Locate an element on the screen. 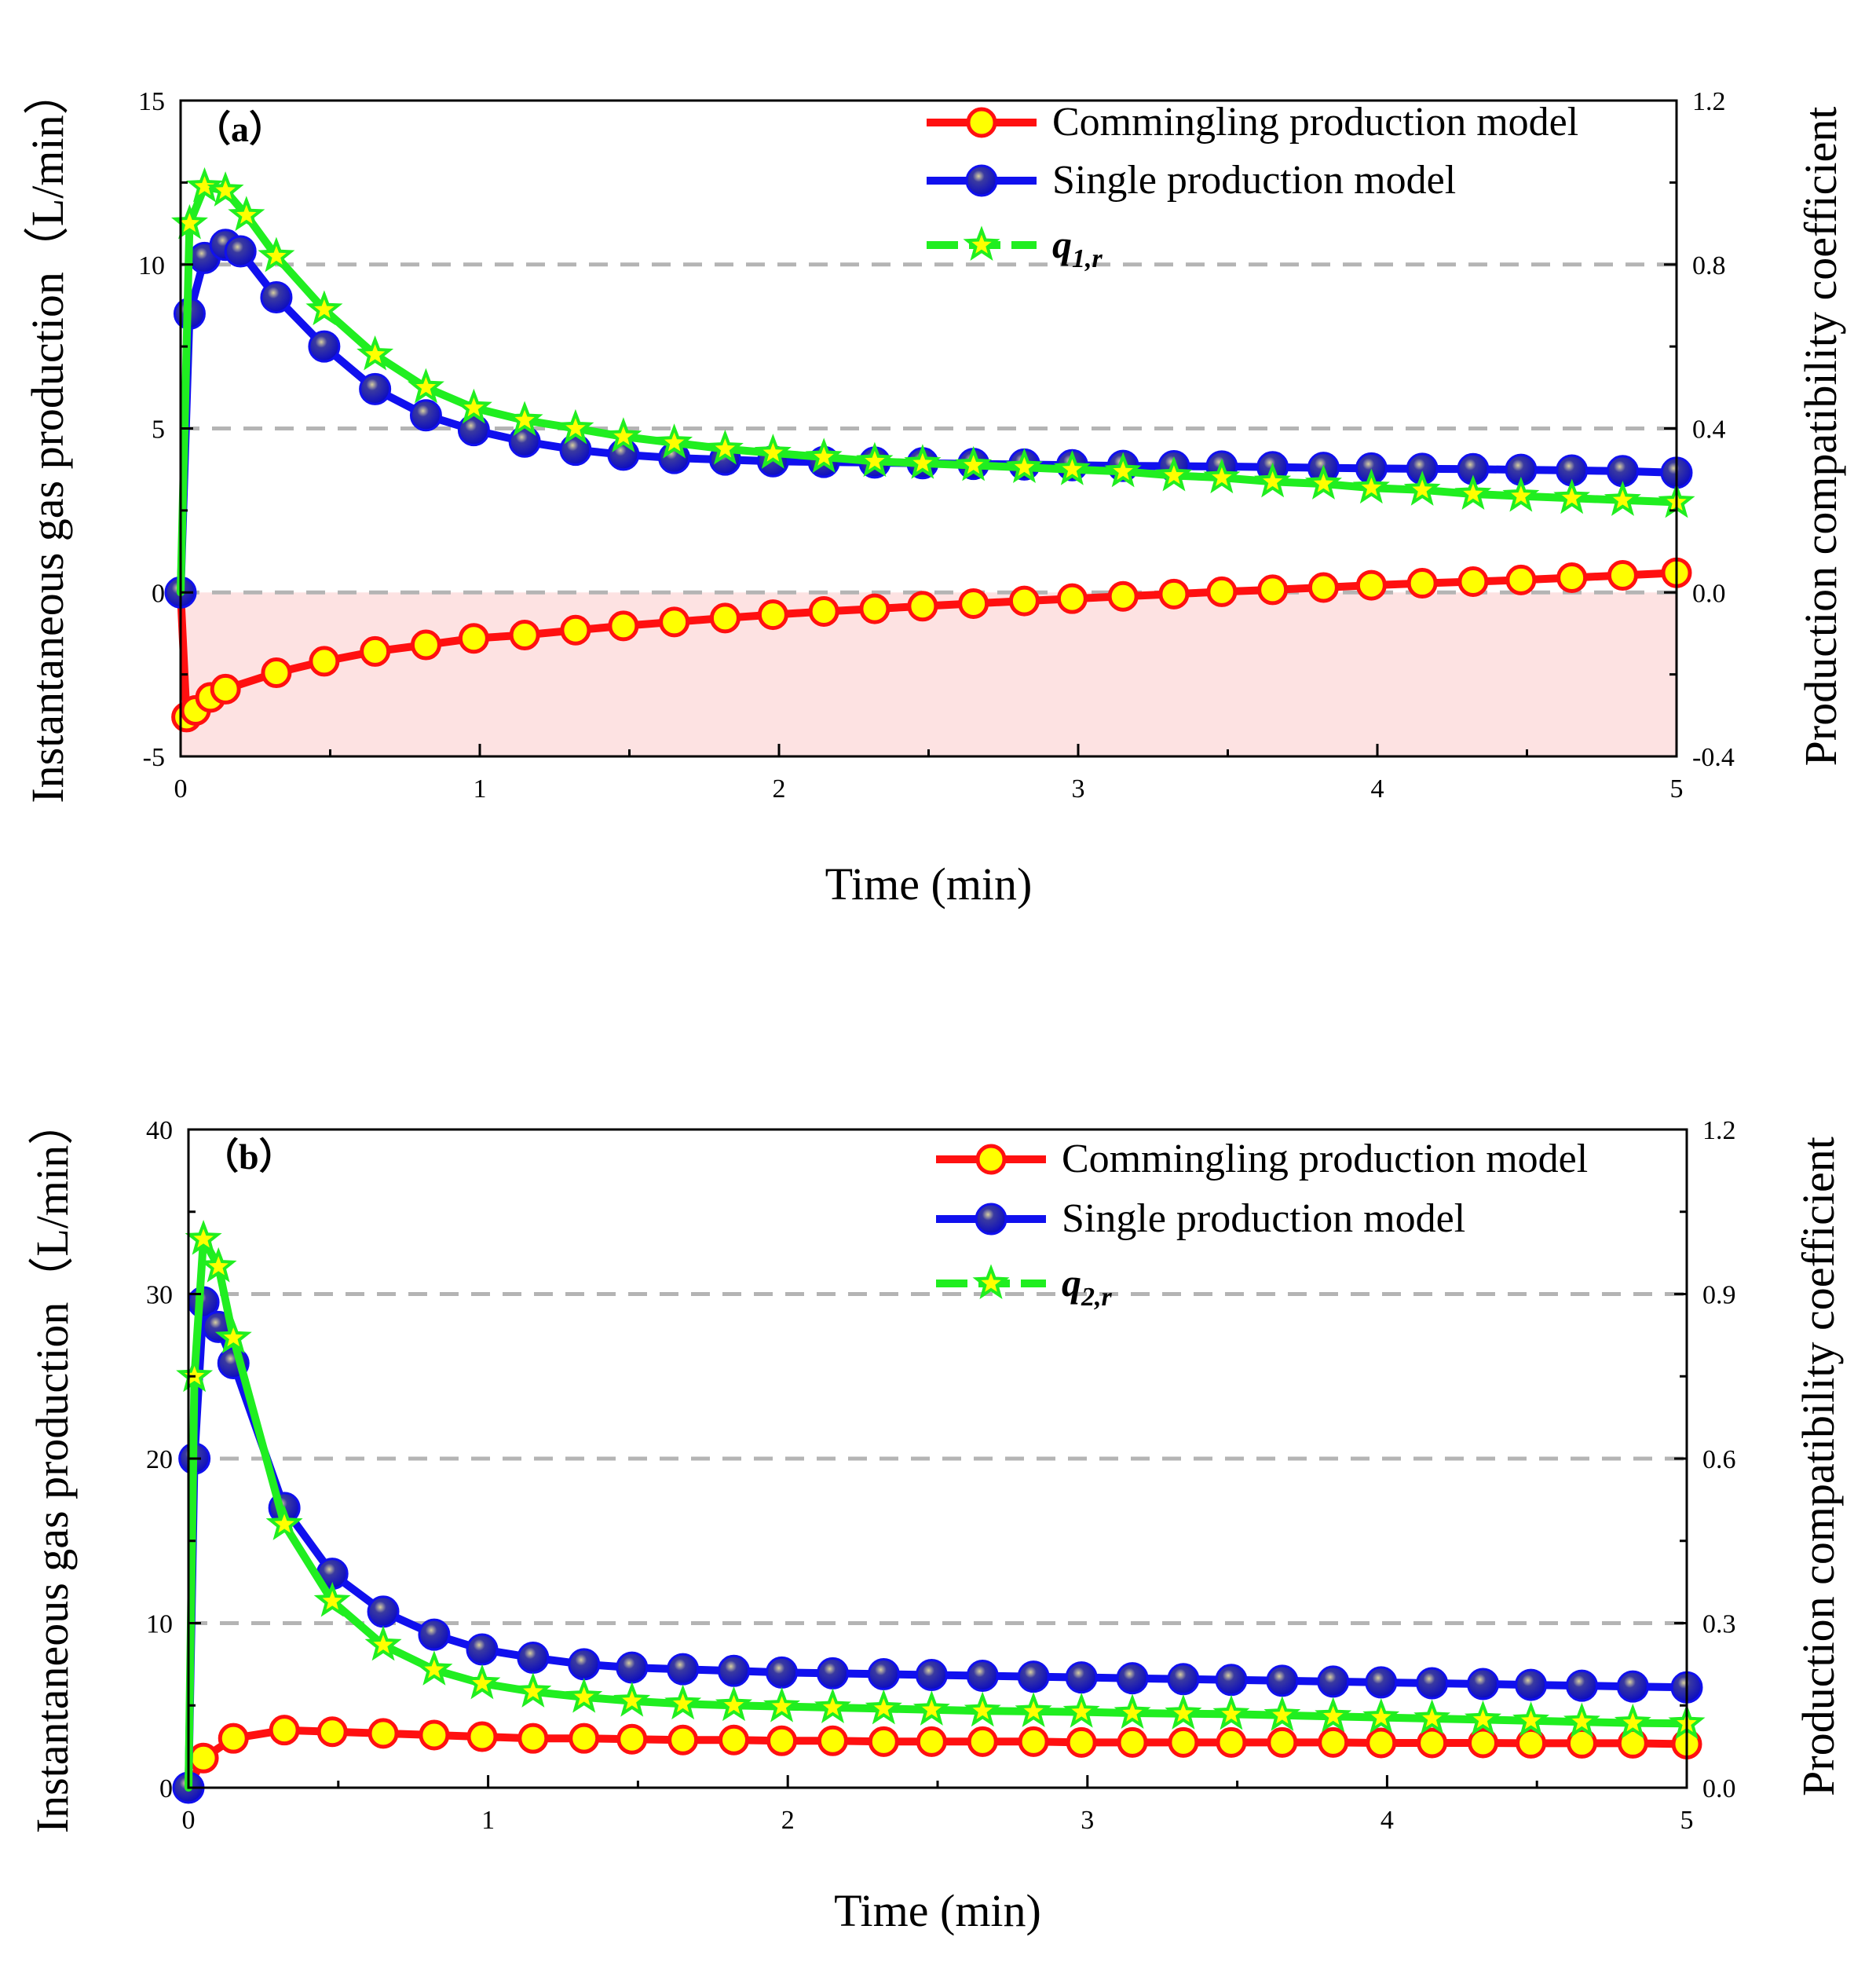 This screenshot has height=1977, width=1876. y-tick-label-left: -5 is located at coordinates (154, 757).